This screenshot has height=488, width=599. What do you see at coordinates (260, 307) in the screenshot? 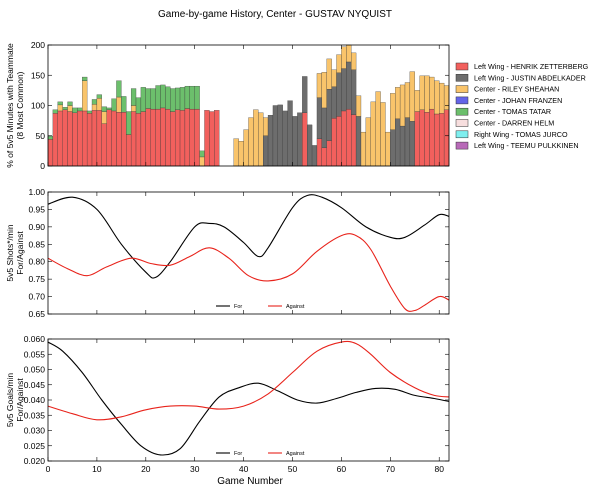
I see `legend: For Against` at bounding box center [260, 307].